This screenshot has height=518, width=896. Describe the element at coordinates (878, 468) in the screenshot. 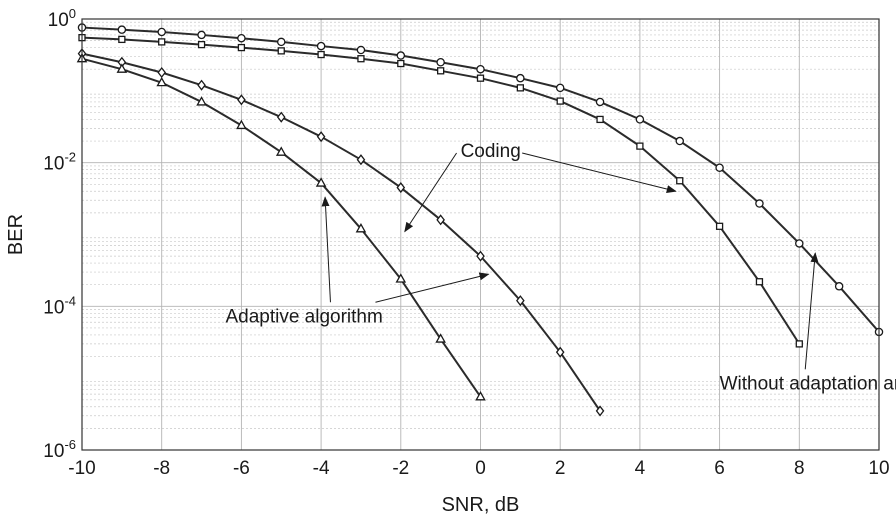

I see `x-tick-label: 10` at that location.